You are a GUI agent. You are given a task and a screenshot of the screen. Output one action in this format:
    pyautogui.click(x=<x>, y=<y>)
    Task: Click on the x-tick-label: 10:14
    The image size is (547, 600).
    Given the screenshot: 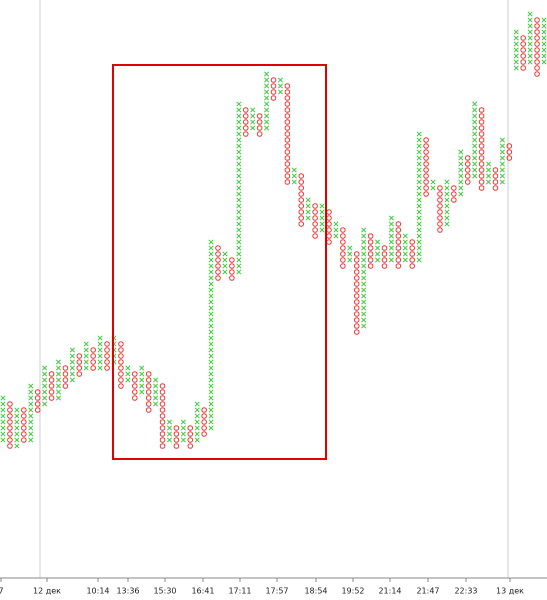 What is the action you would take?
    pyautogui.click(x=97, y=591)
    